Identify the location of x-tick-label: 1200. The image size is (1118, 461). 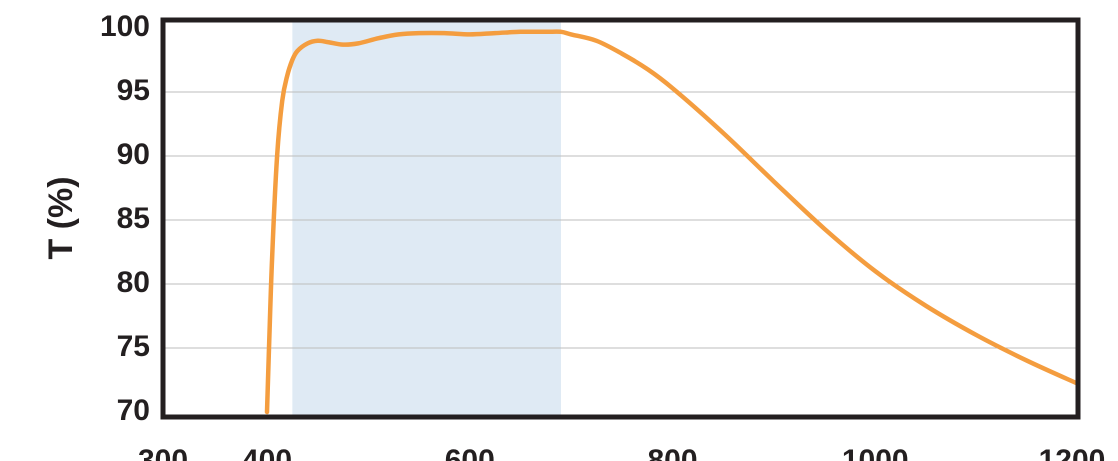
(1072, 452).